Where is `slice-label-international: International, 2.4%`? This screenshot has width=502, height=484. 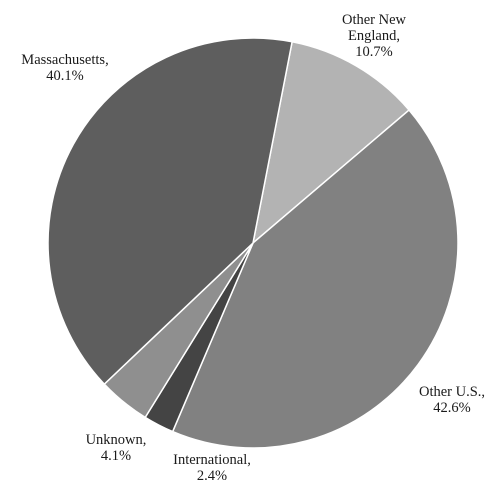 slice-label-international: International, 2.4% is located at coordinates (212, 468).